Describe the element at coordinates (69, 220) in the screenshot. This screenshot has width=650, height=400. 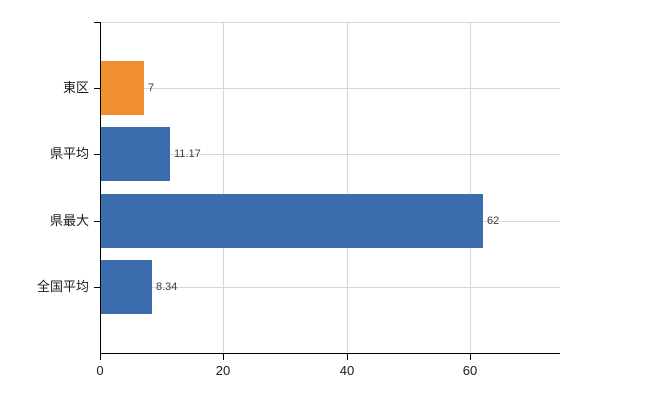
I see `category-label: 県最大` at that location.